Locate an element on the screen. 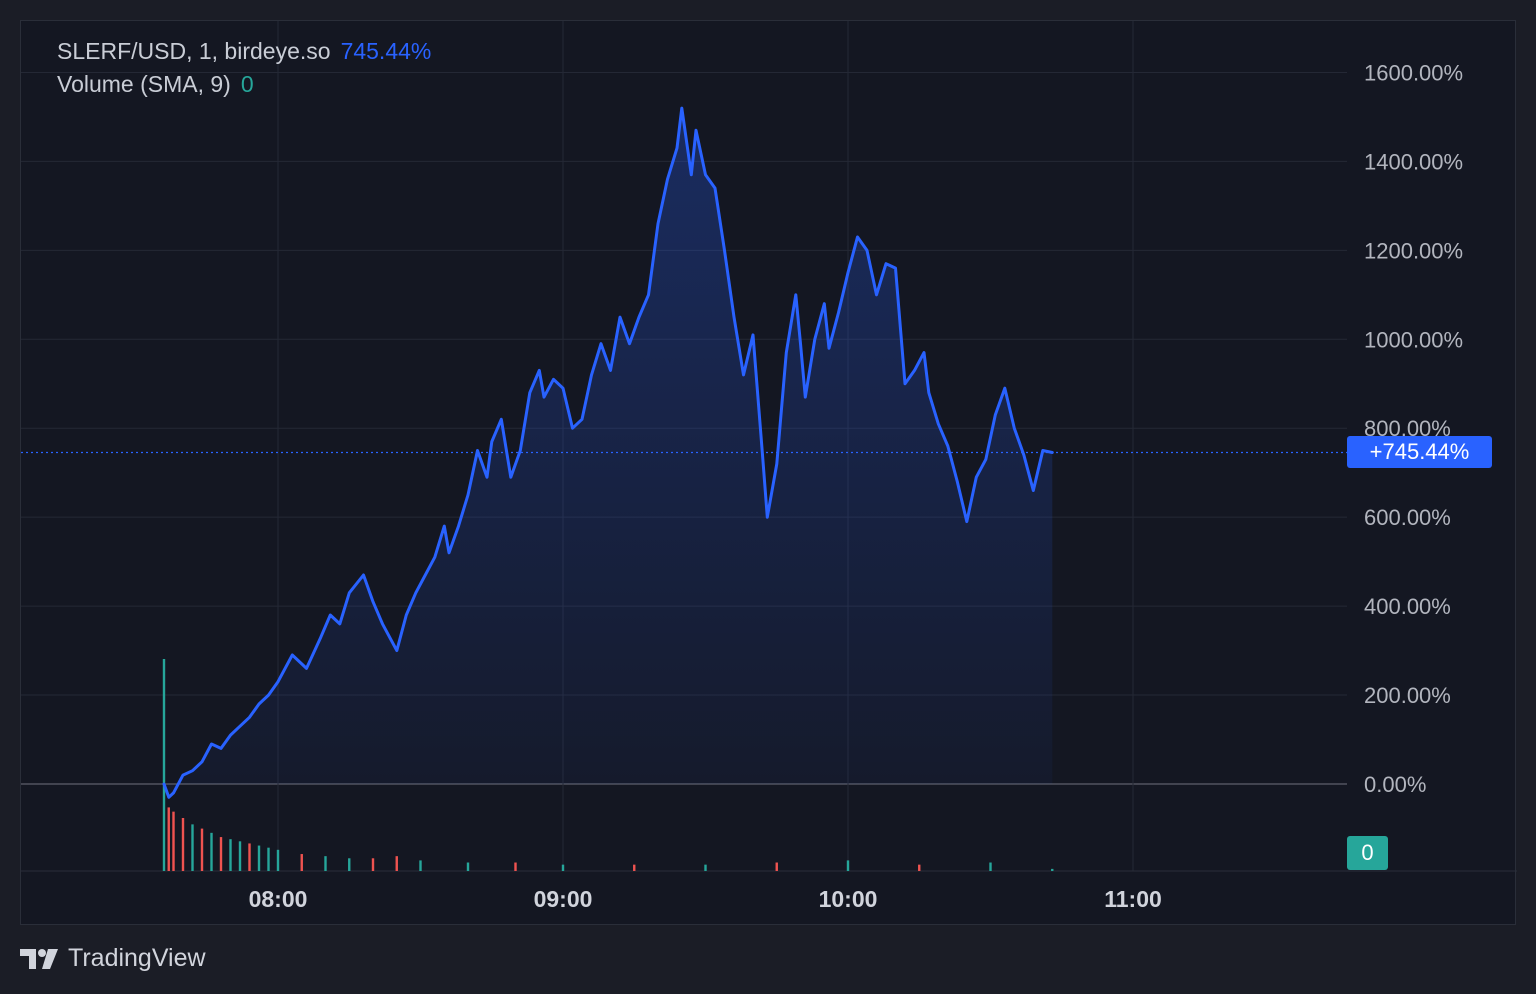 This screenshot has width=1536, height=994. y-tick-label: 200.00% is located at coordinates (1407, 695).